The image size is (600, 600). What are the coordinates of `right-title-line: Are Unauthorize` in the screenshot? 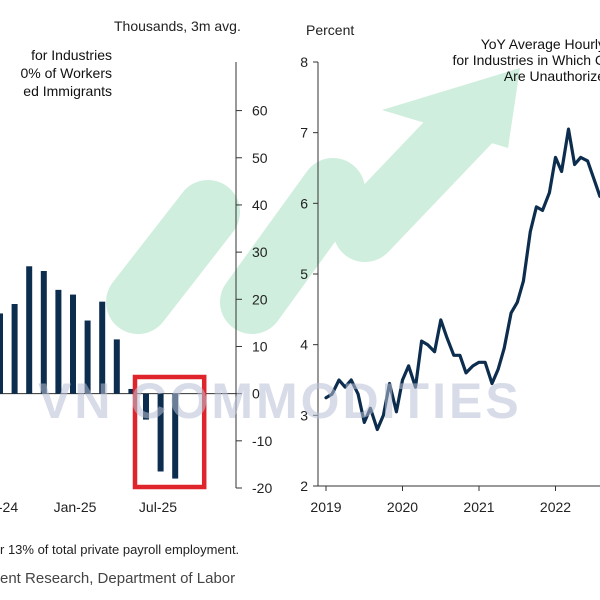 It's located at (551, 76).